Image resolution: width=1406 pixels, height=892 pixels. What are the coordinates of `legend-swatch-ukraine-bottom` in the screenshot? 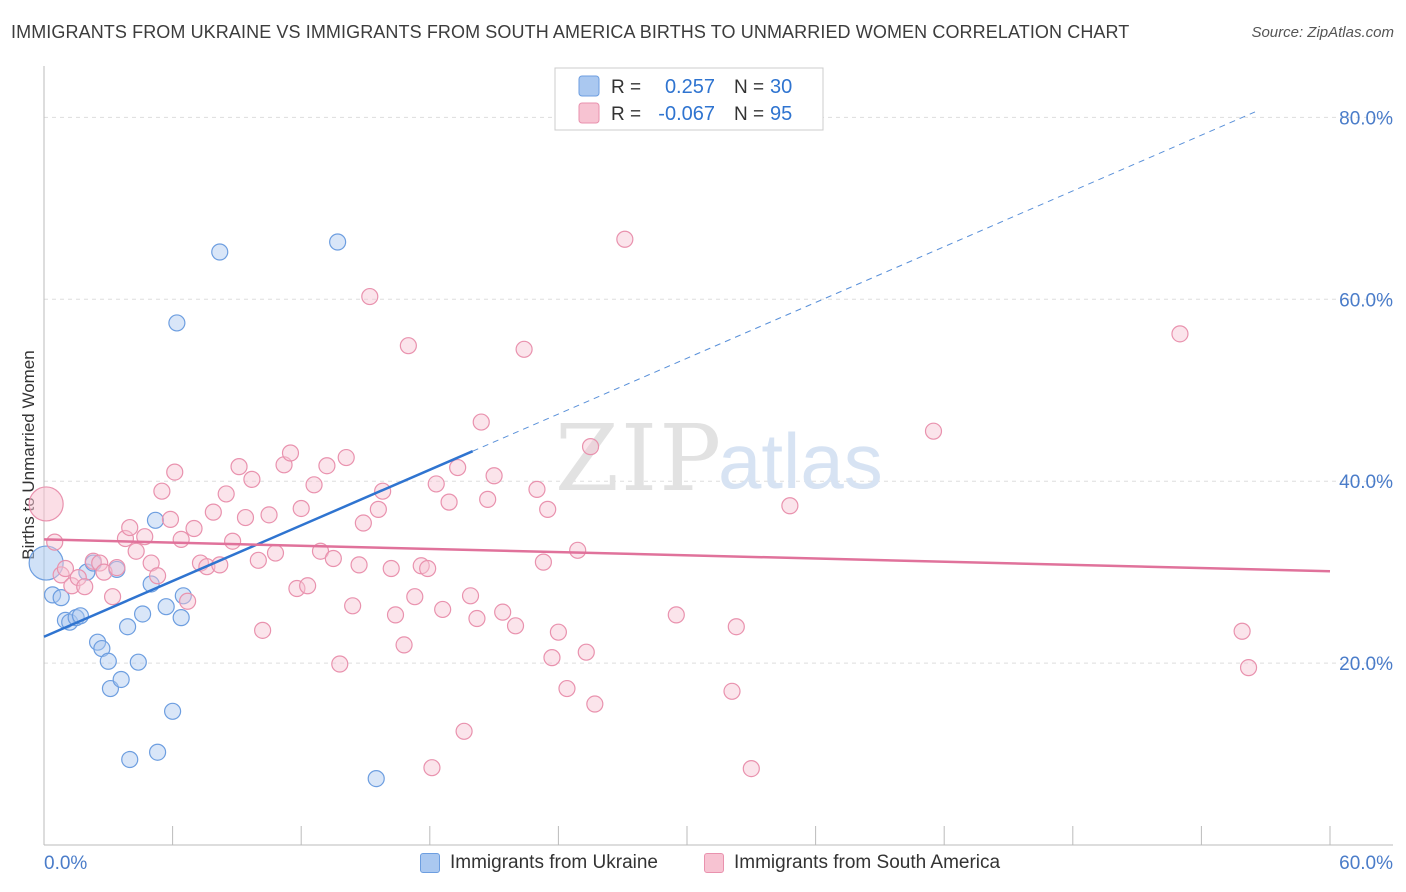 It's located at (430, 863).